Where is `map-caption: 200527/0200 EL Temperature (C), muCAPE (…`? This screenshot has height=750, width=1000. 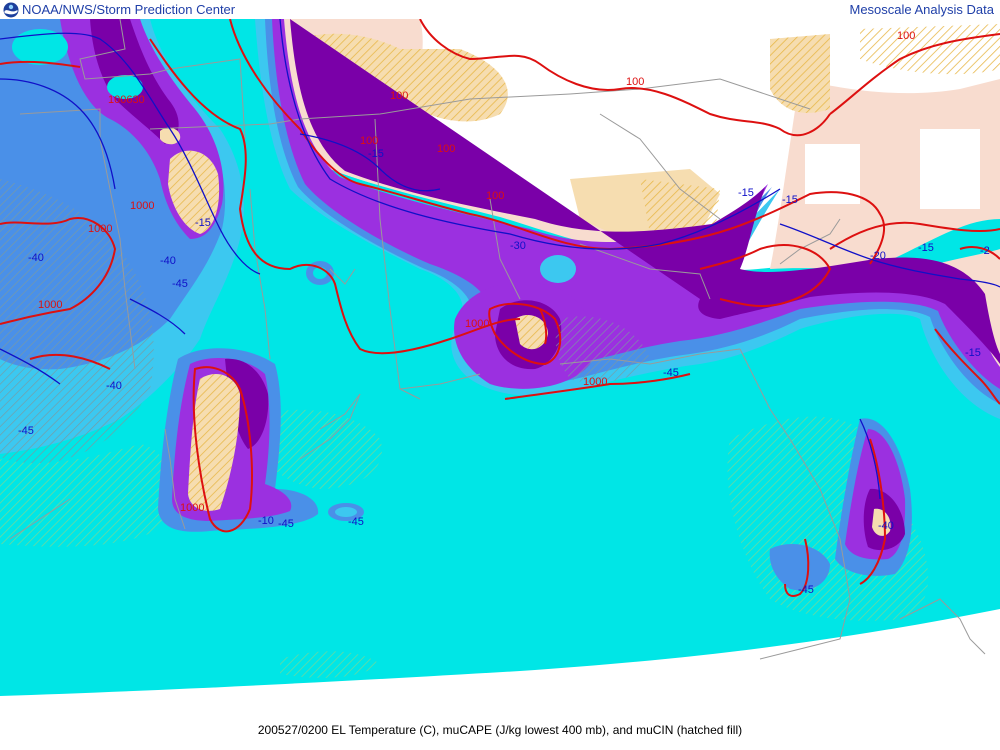 map-caption: 200527/0200 EL Temperature (C), muCAPE (… is located at coordinates (500, 730).